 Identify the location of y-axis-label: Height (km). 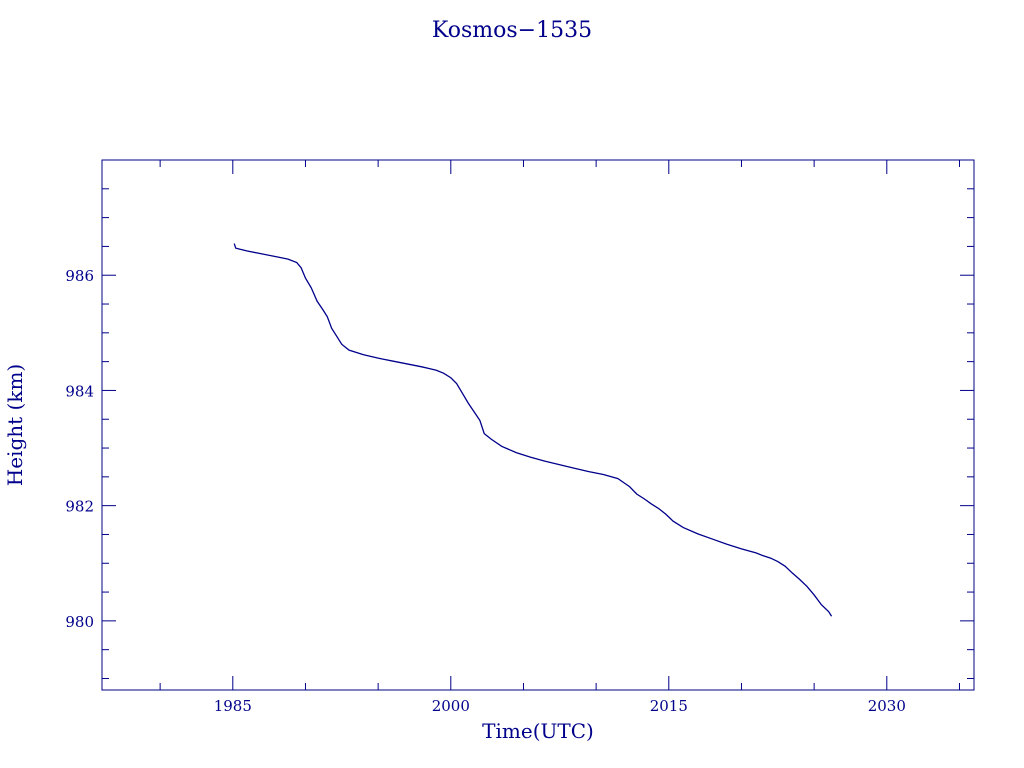
(15, 425).